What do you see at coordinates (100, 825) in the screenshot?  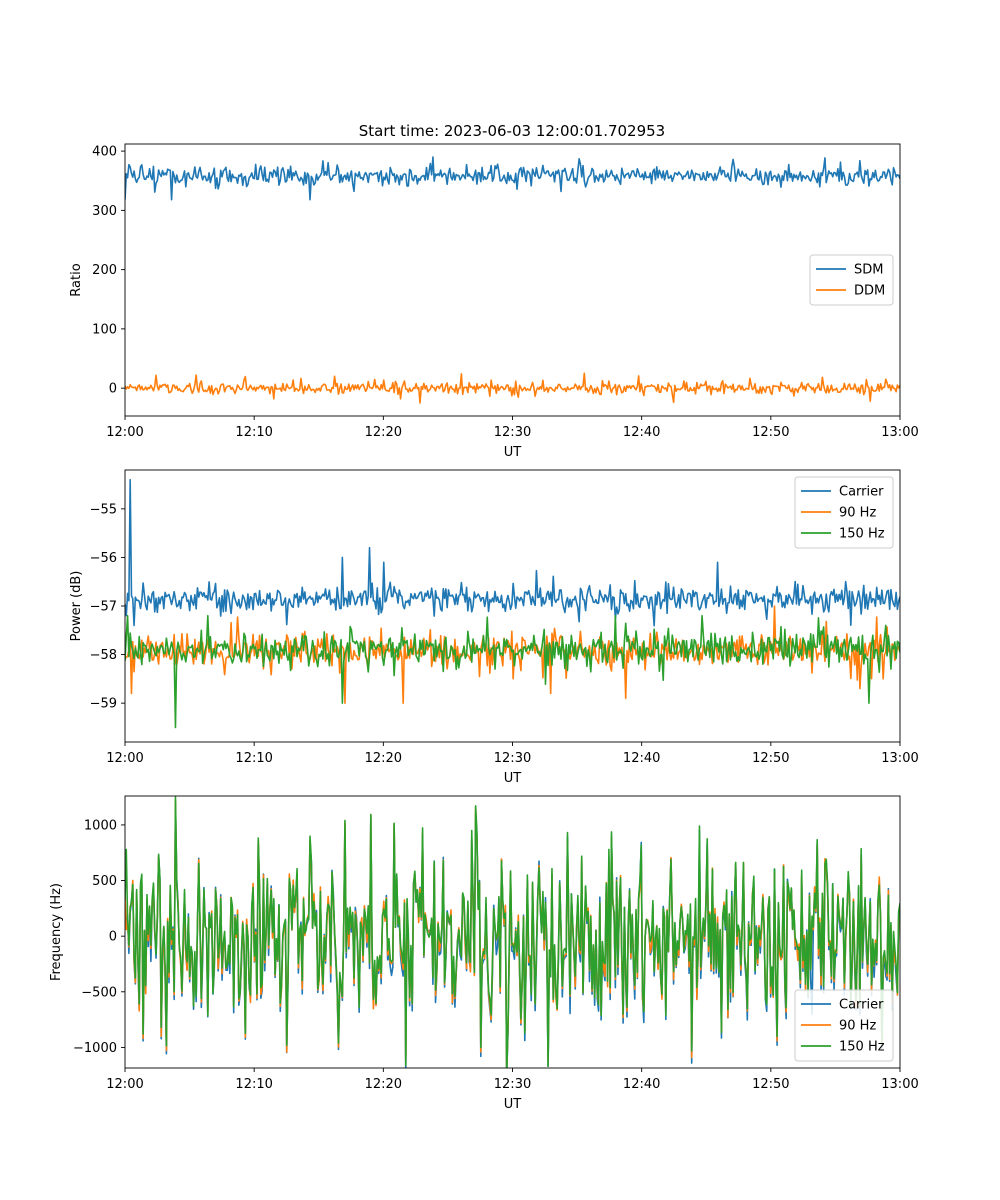 I see `y-tick-label: 1000` at bounding box center [100, 825].